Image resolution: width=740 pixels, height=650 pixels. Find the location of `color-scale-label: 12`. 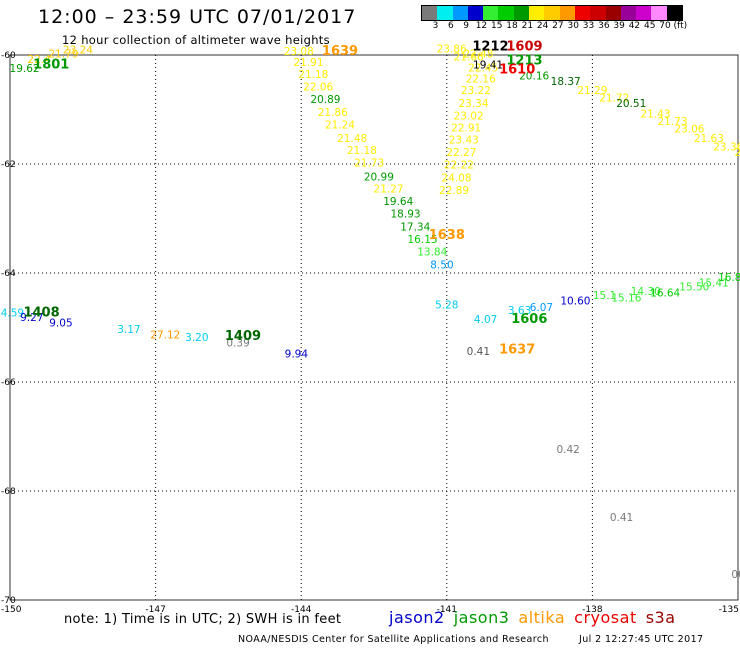

color-scale-label: 12 is located at coordinates (481, 26).